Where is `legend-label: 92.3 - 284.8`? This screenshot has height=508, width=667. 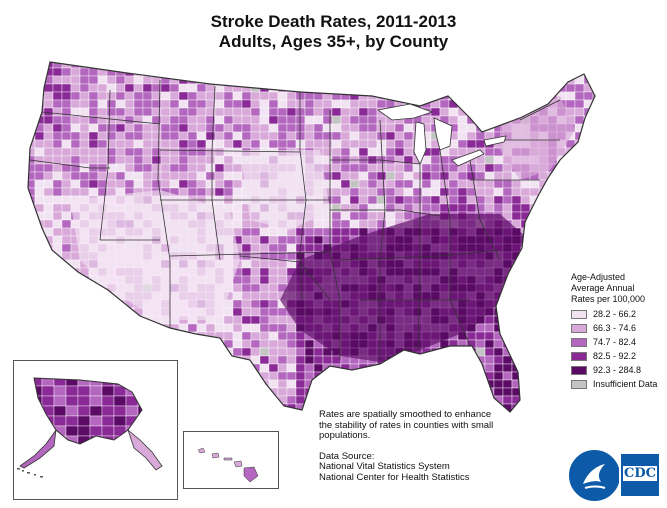 legend-label: 92.3 - 284.8 is located at coordinates (617, 370).